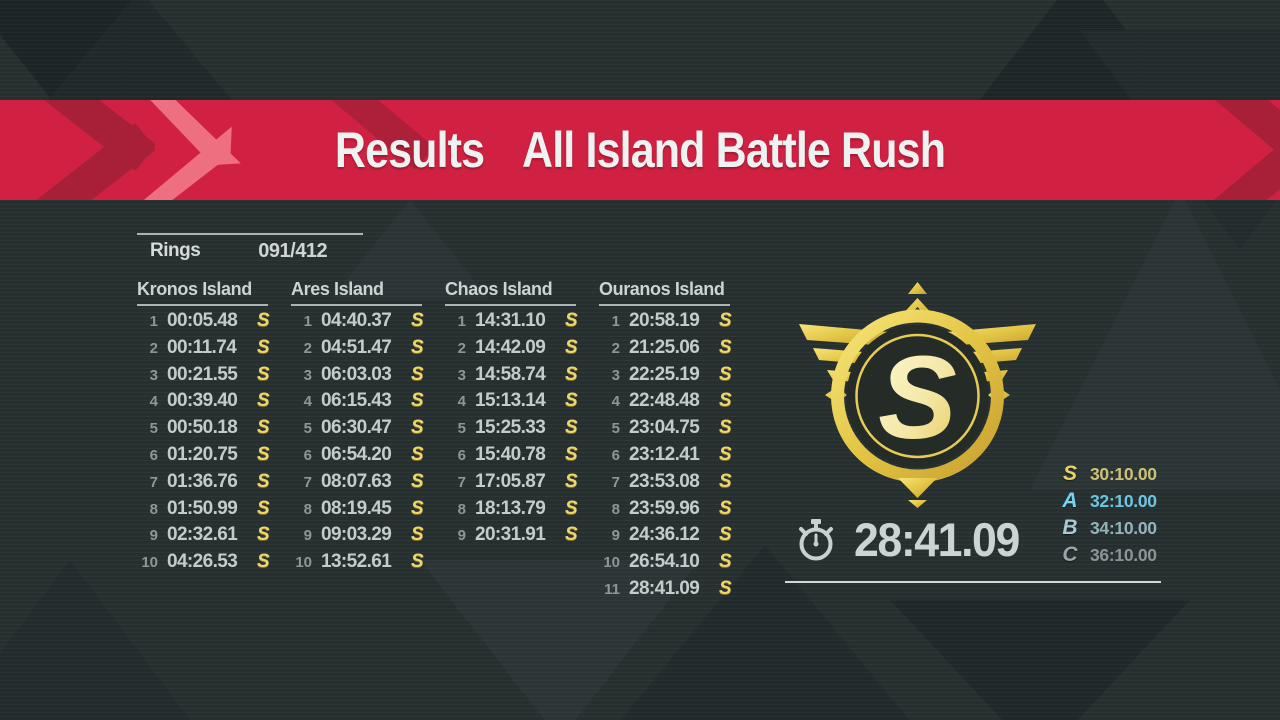 This screenshot has width=1280, height=720. What do you see at coordinates (280, 251) in the screenshot?
I see `rings-counter: Rings 091/412` at bounding box center [280, 251].